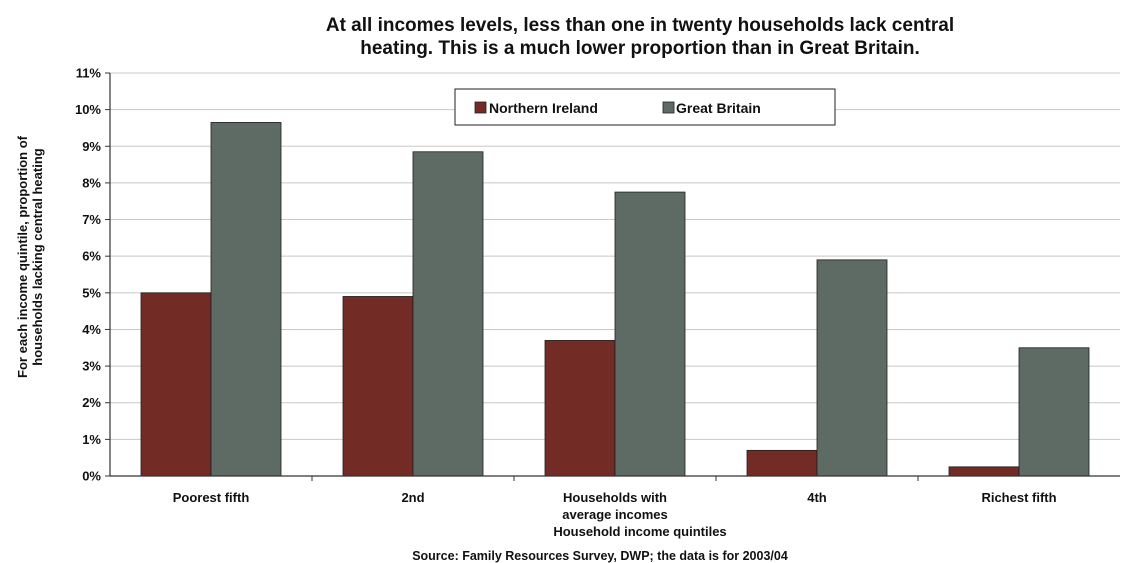 Image resolution: width=1138 pixels, height=563 pixels. What do you see at coordinates (448, 314) in the screenshot?
I see `bar-great-britain-2nd` at bounding box center [448, 314].